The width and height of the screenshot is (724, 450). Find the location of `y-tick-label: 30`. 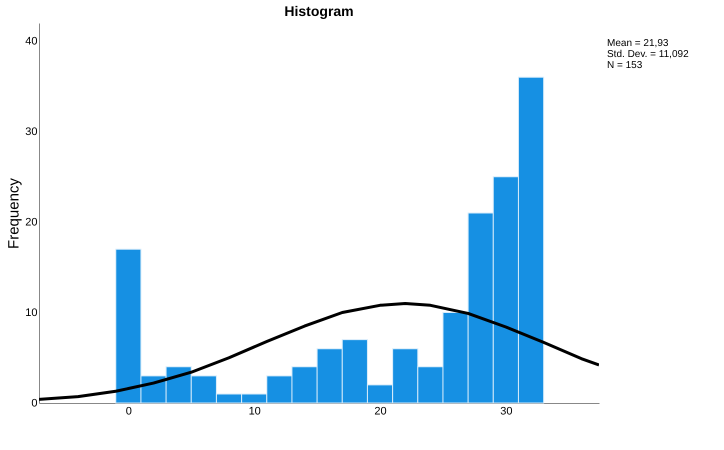

y-tick-label: 30 is located at coordinates (31, 132).